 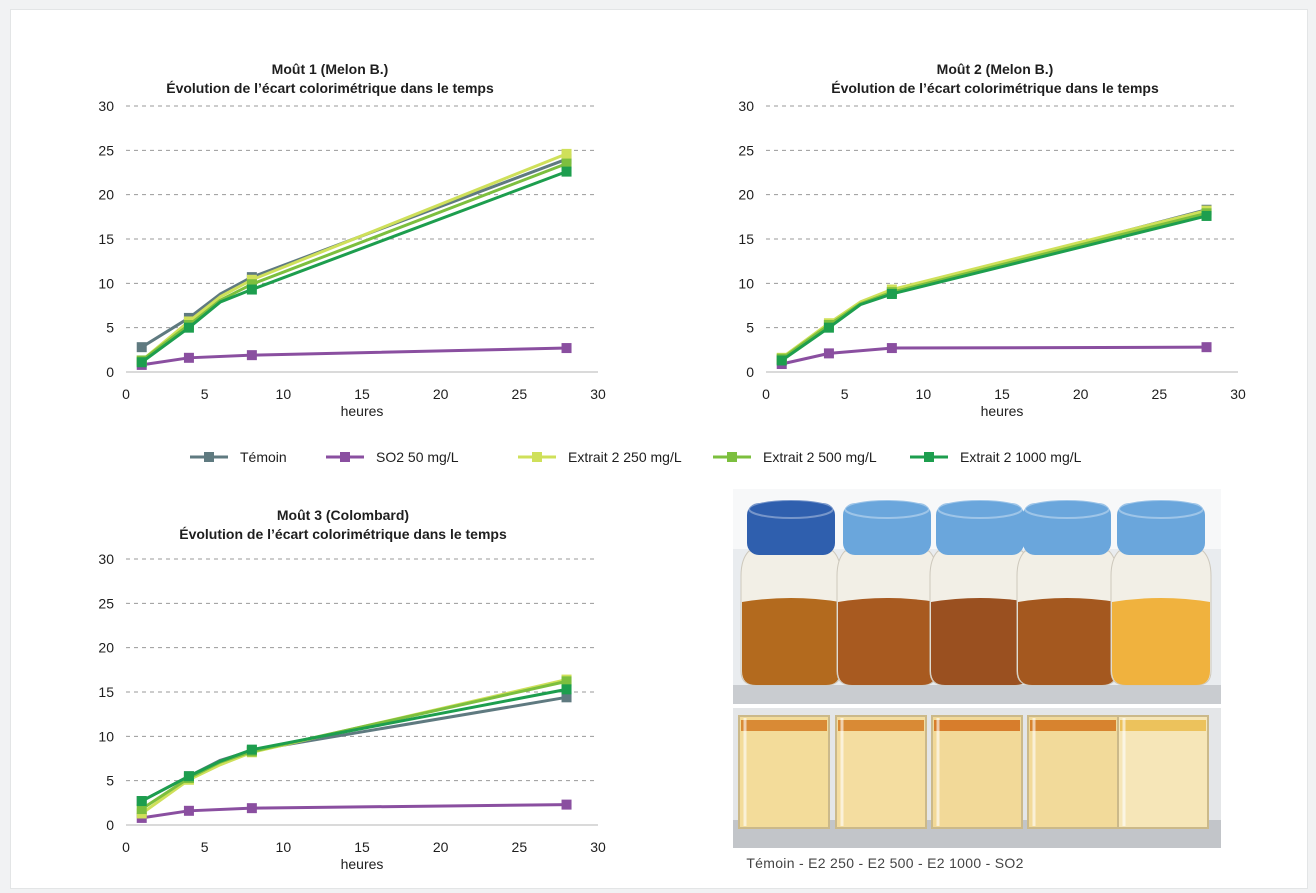 I want to click on photo-caption: Témoin - E2 250 - E2 500 - E2 1000 - SO2, so click(x=885, y=863).